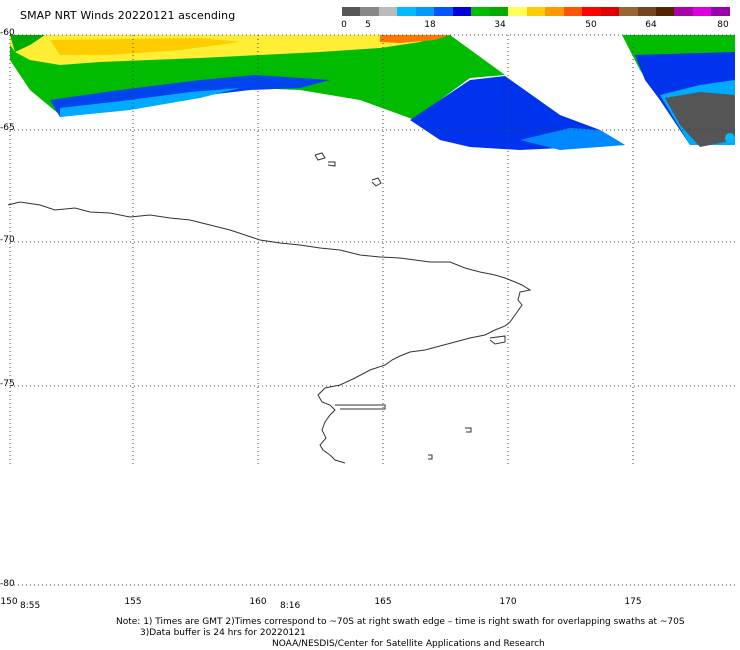 Image resolution: width=740 pixels, height=650 pixels. Describe the element at coordinates (591, 25) in the screenshot. I see `colorbar-tick-50: 50` at that location.